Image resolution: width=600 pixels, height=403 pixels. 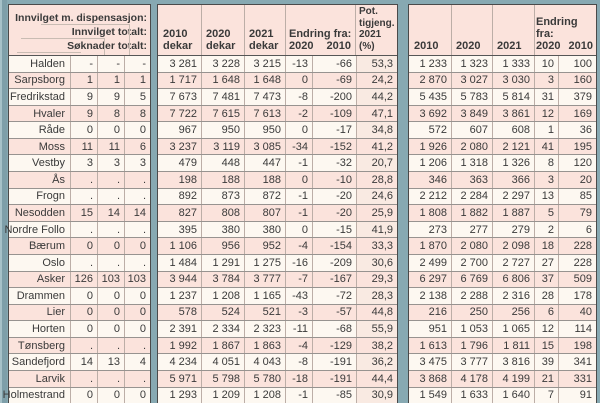 I want to click on dekar-2020-value: 1 209, so click(x=222, y=395).